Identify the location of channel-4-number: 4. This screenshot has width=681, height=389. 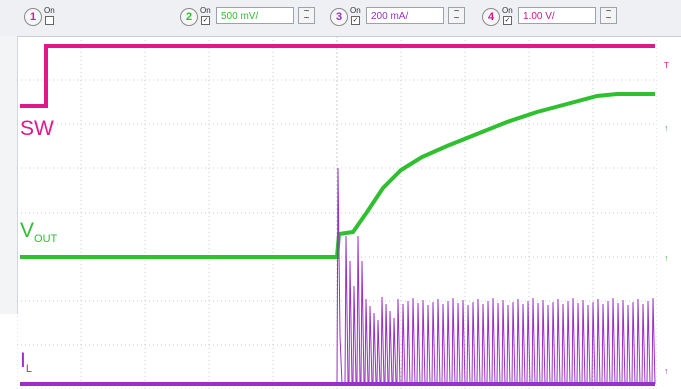
(491, 17).